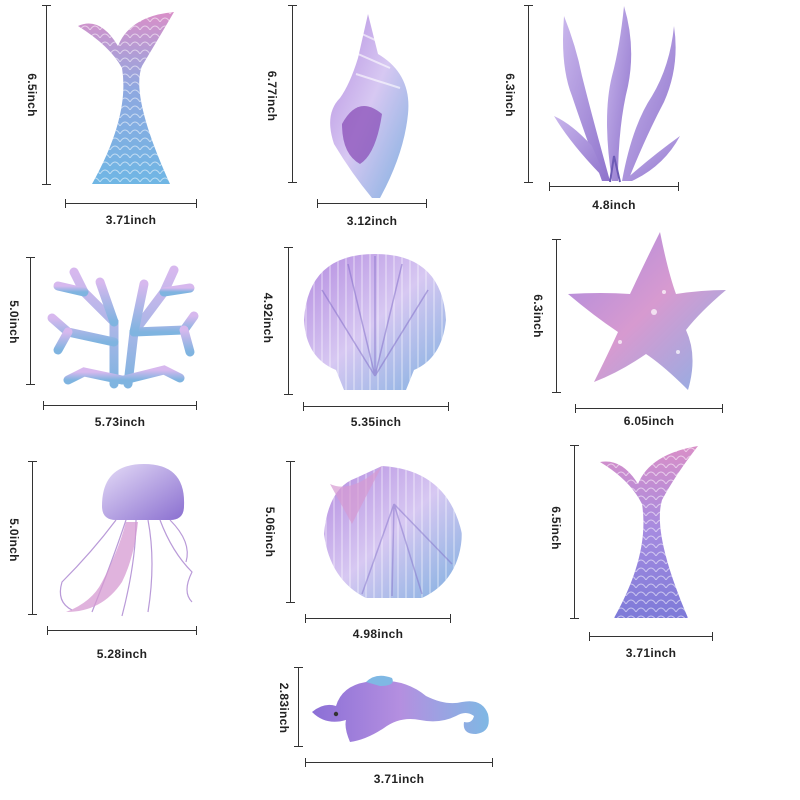 The image size is (800, 800). Describe the element at coordinates (270, 532) in the screenshot. I see `height-label: 5.06inch` at that location.